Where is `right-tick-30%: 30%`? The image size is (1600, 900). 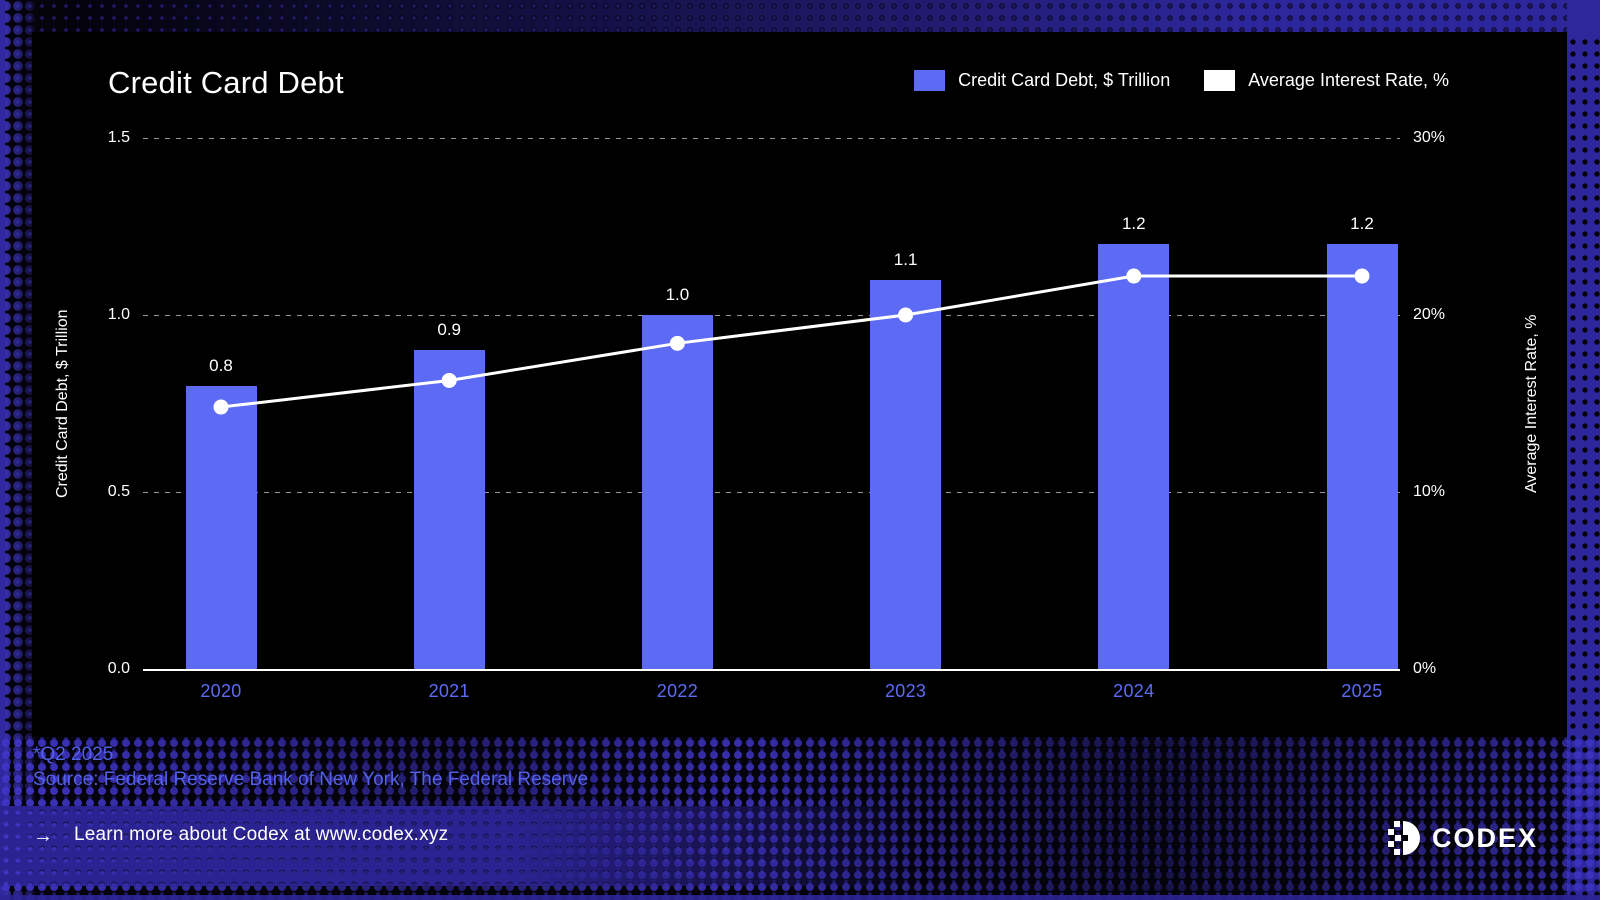
right-tick-30%: 30% is located at coordinates (1429, 137).